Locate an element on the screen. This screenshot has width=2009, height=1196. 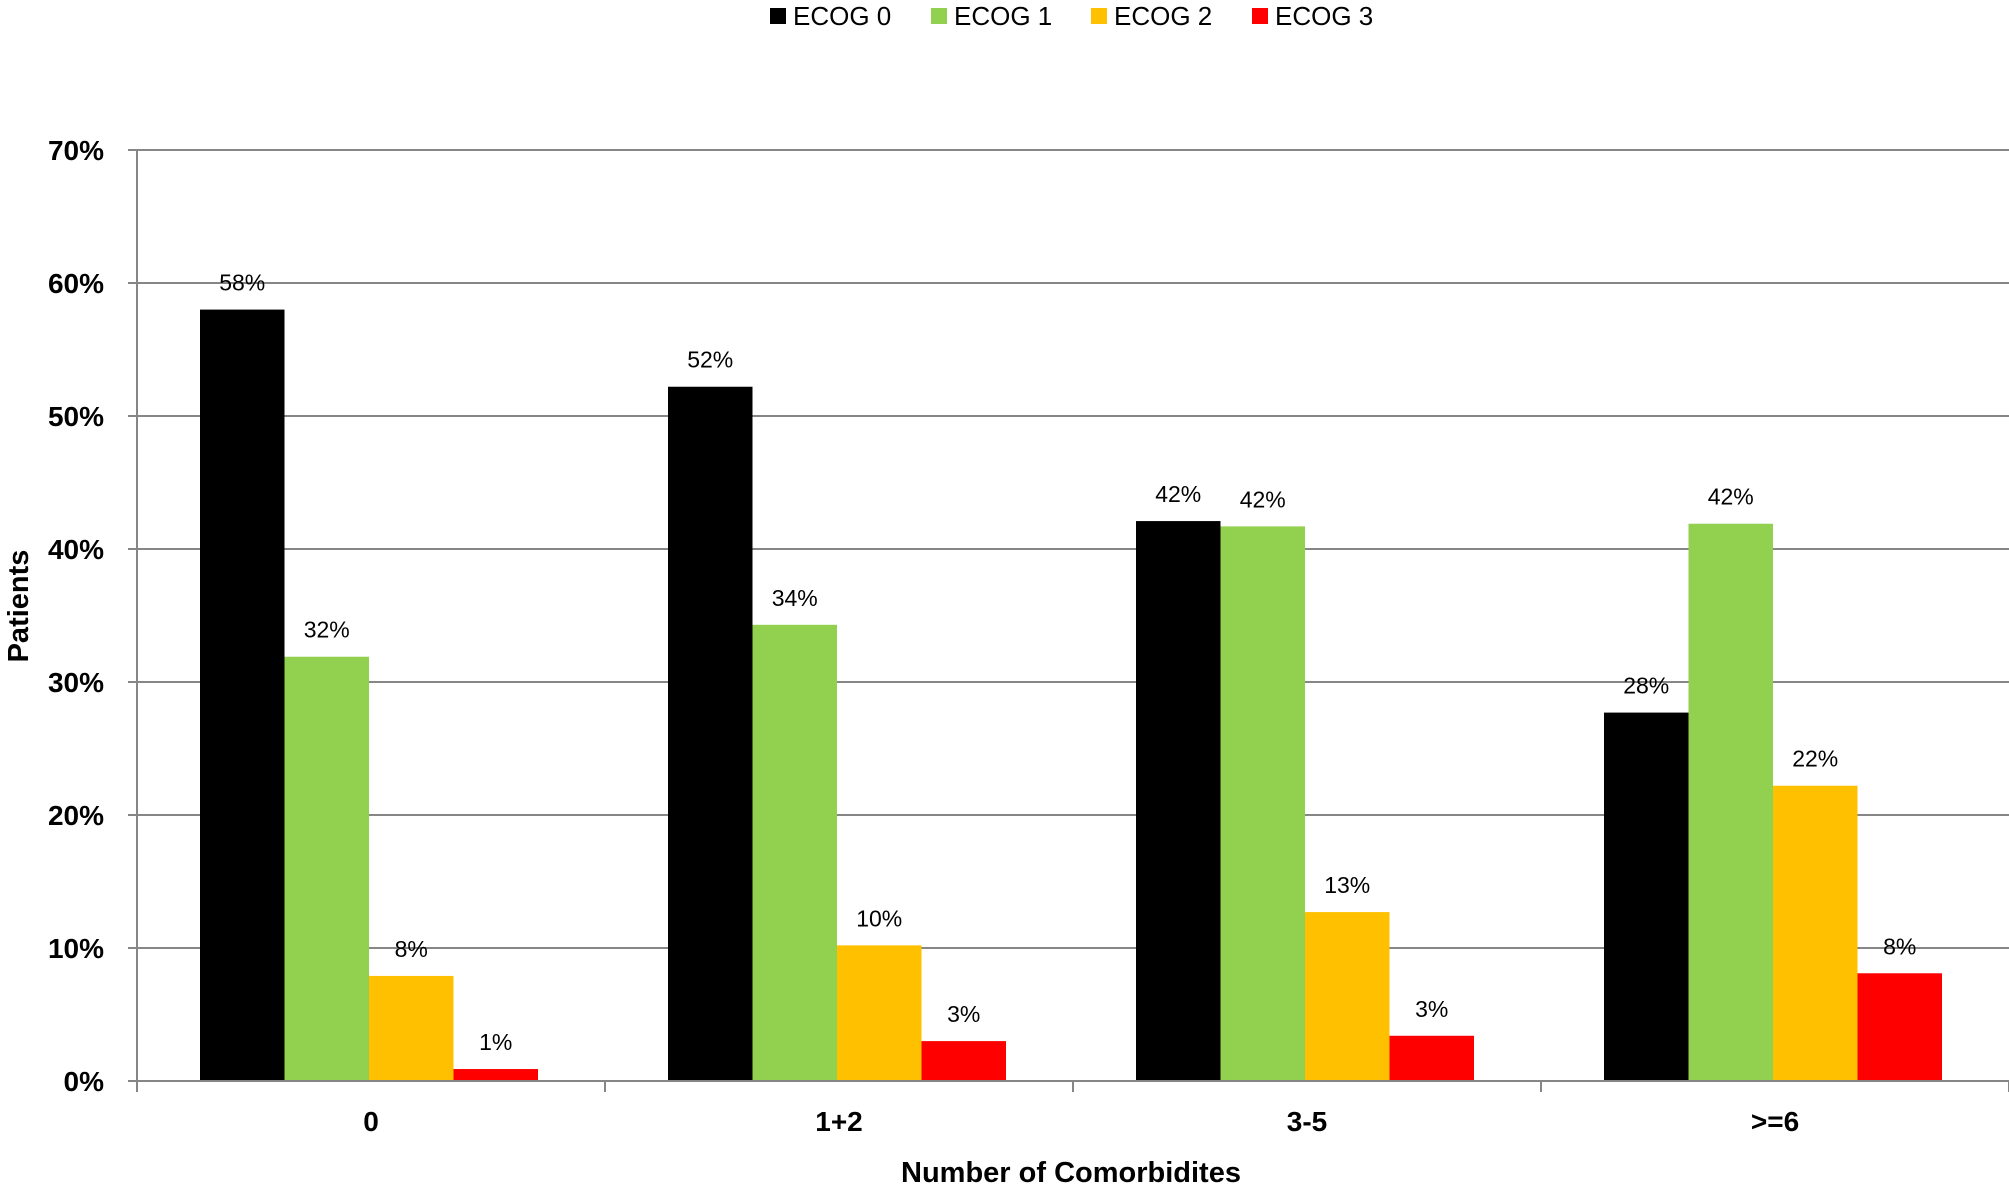
bar-ecog-2->=6 is located at coordinates (1815, 933).